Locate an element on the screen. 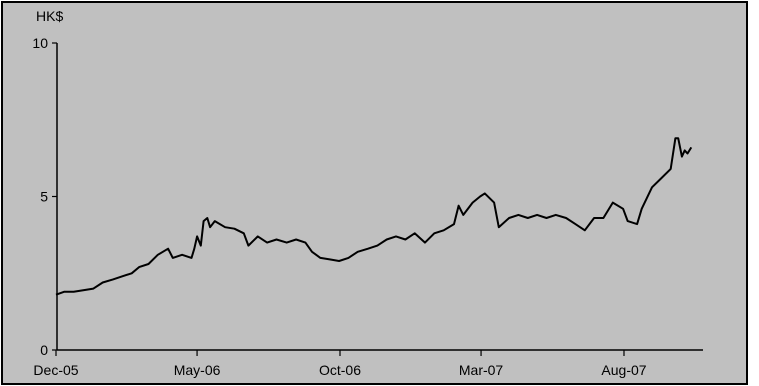 The height and width of the screenshot is (386, 759). y-tick-label: 10 is located at coordinates (40, 43).